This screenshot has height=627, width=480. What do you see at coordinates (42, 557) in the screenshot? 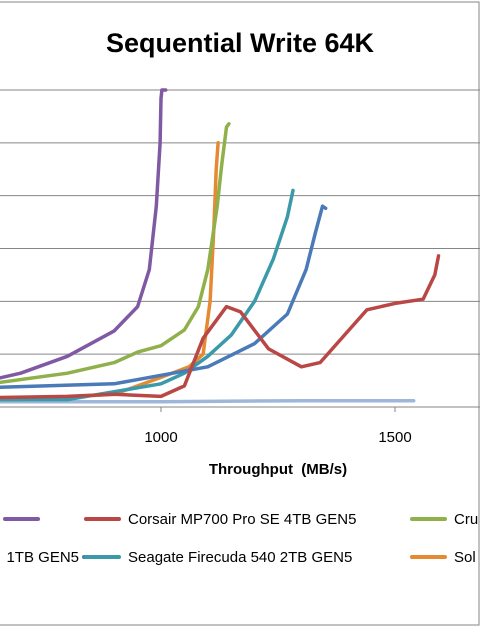
I see `legend-label: 1TB GEN5` at bounding box center [42, 557].